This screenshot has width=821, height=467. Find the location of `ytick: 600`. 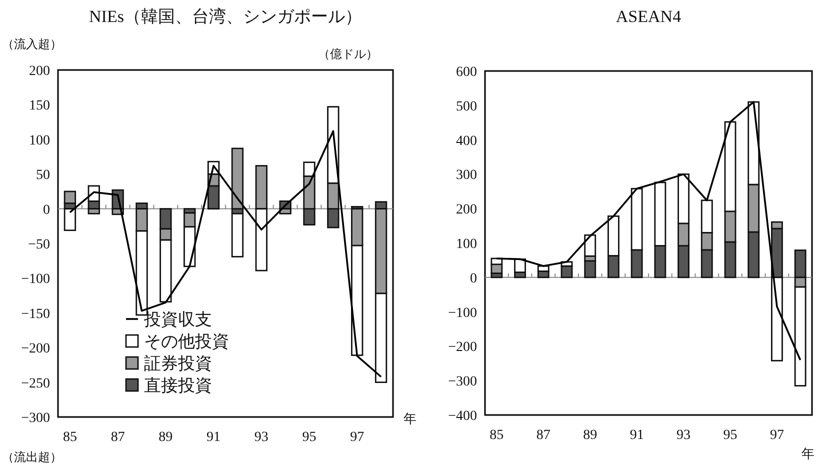

ytick: 600 is located at coordinates (466, 72).